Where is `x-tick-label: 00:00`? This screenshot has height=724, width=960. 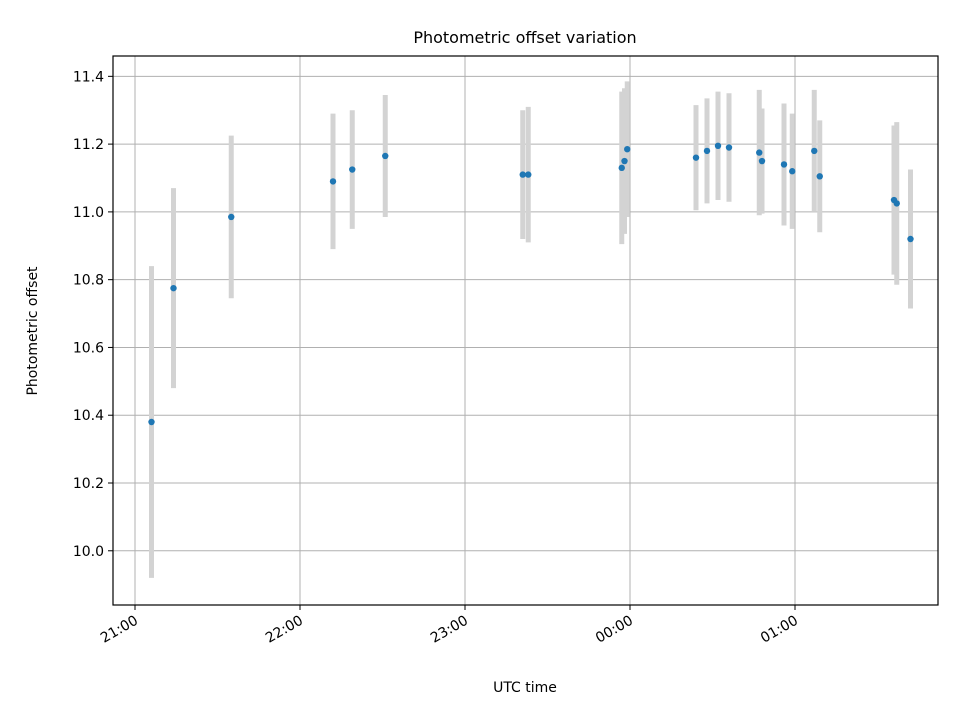
x-tick-label: 00:00 is located at coordinates (614, 630).